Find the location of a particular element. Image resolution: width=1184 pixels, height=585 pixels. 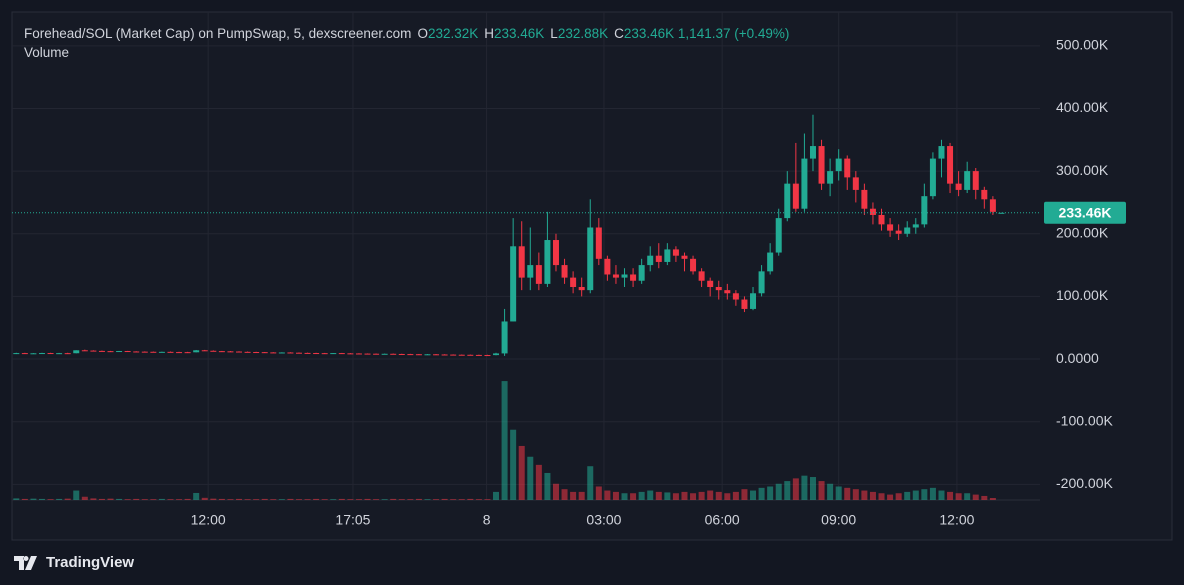

ohlc-key: L is located at coordinates (554, 33).